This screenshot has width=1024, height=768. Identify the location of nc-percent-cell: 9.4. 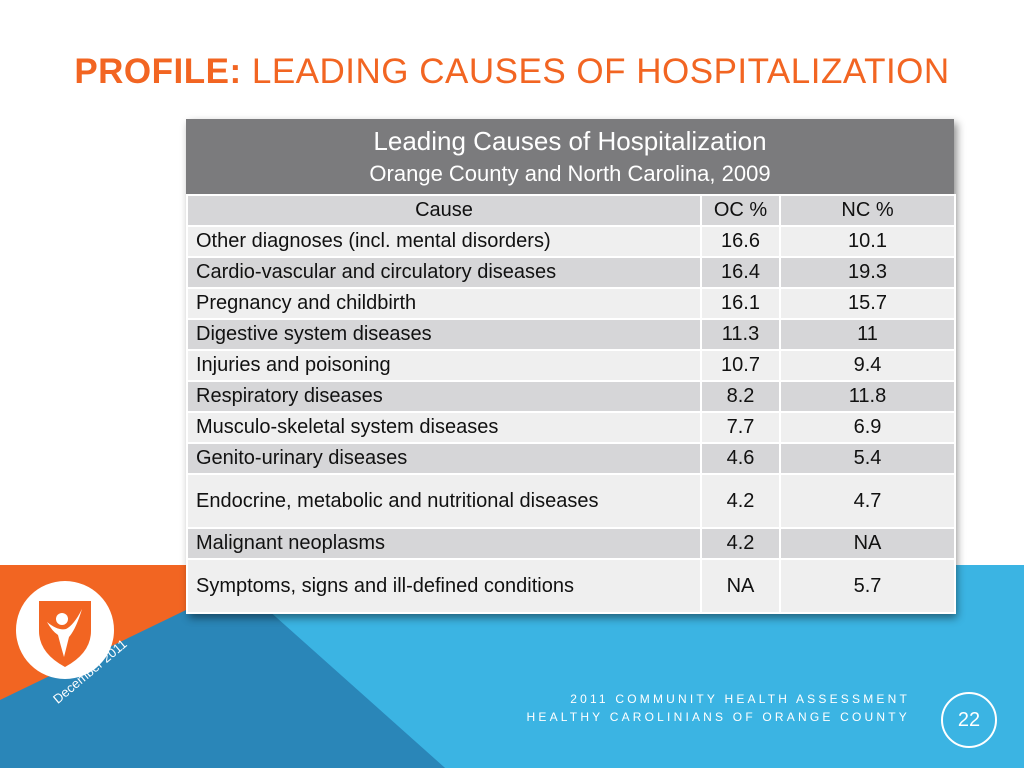
(867, 365).